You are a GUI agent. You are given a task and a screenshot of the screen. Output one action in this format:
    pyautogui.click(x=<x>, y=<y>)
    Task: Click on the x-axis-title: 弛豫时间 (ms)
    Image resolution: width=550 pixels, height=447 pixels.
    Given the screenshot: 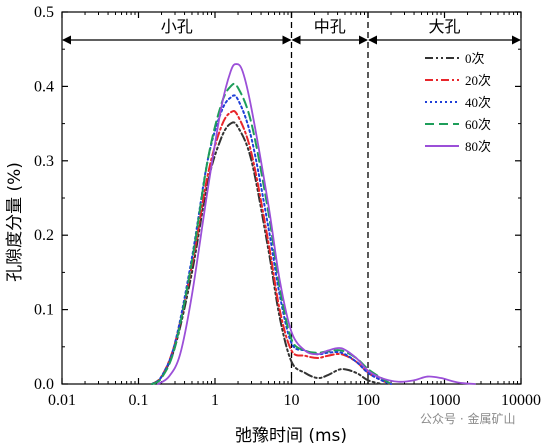 What is the action you would take?
    pyautogui.click(x=291, y=436)
    